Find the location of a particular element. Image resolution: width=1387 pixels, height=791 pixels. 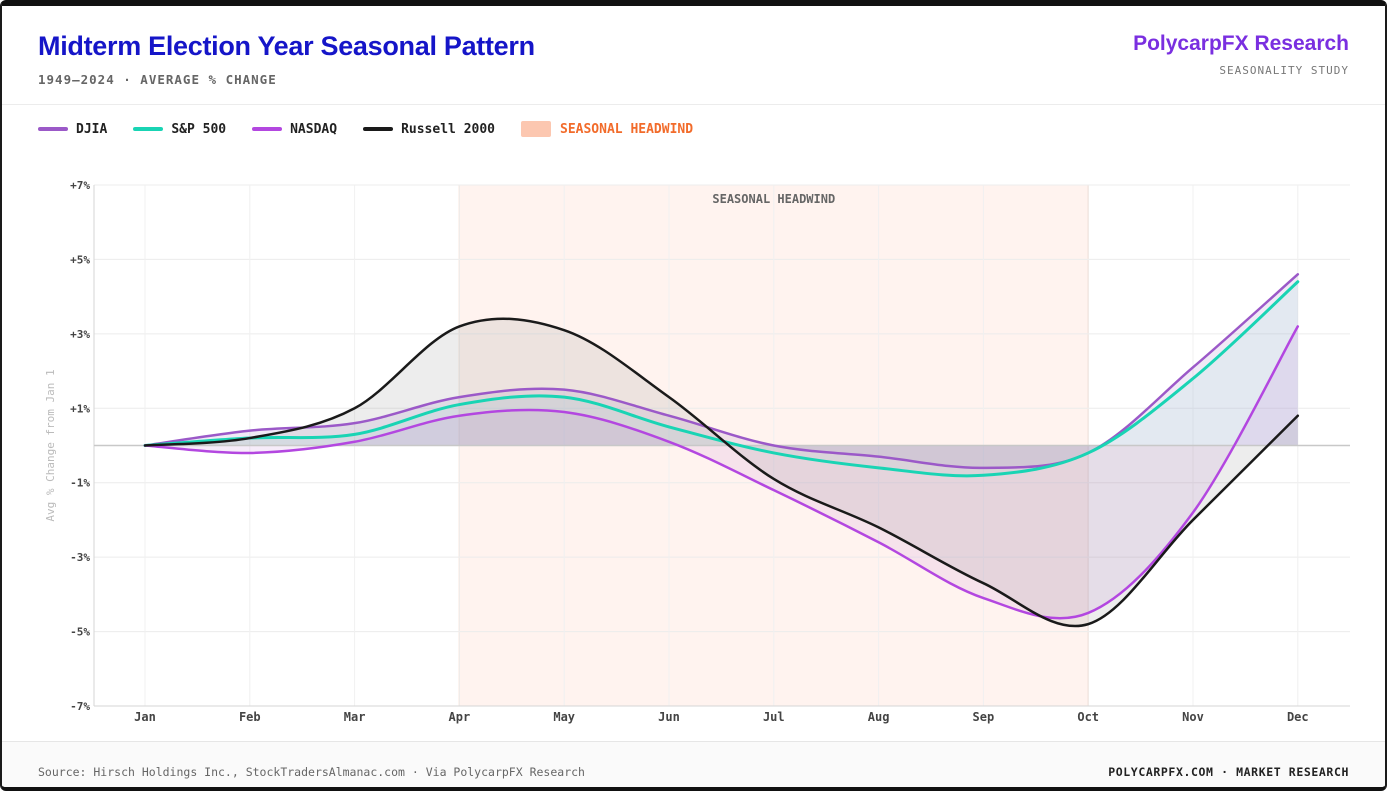

x-tick-label: Jun is located at coordinates (669, 717).